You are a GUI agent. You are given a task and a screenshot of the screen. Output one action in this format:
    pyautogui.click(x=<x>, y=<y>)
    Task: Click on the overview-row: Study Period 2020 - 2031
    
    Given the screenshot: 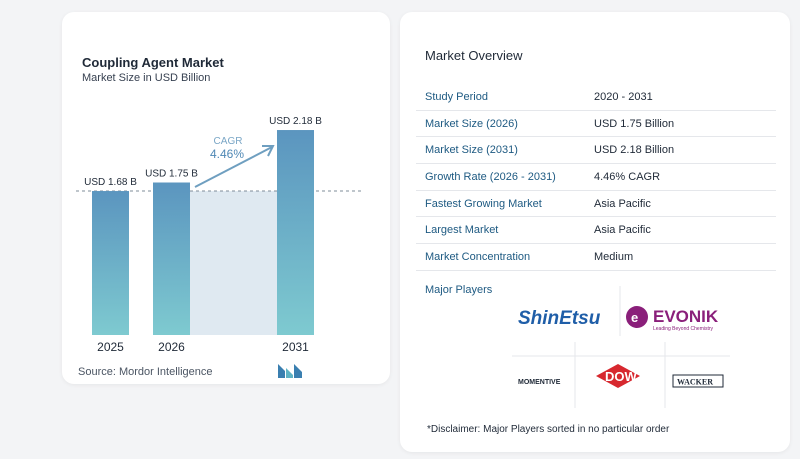 What is the action you would take?
    pyautogui.click(x=596, y=97)
    